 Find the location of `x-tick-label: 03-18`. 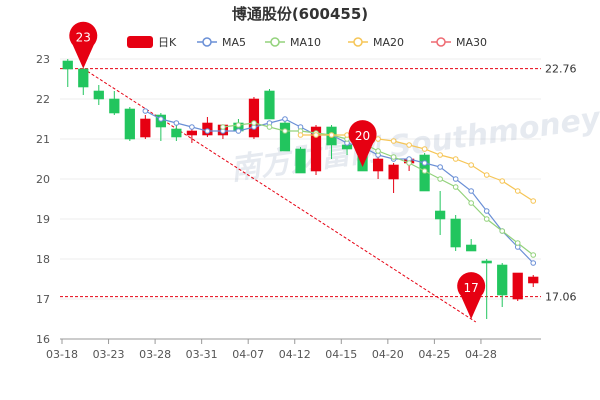

x-tick-label: 03-18 is located at coordinates (62, 354).